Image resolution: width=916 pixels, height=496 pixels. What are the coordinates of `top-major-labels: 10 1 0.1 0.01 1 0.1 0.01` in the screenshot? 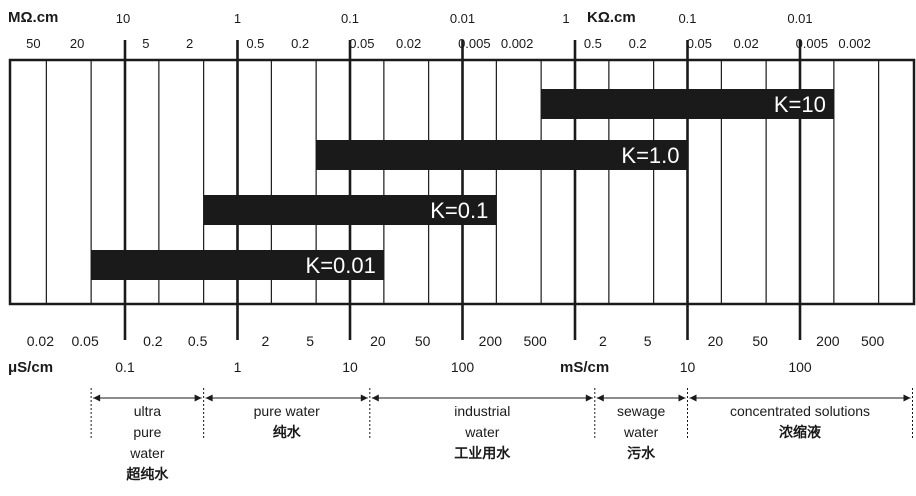 It's located at (464, 18).